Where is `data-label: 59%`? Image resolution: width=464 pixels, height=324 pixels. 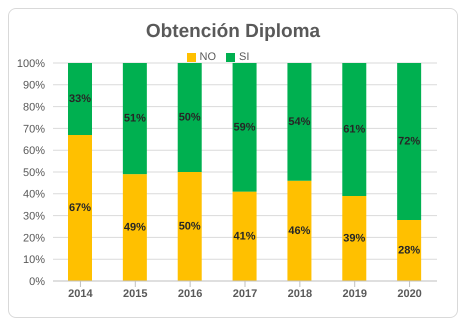
data-label: 59% is located at coordinates (245, 127).